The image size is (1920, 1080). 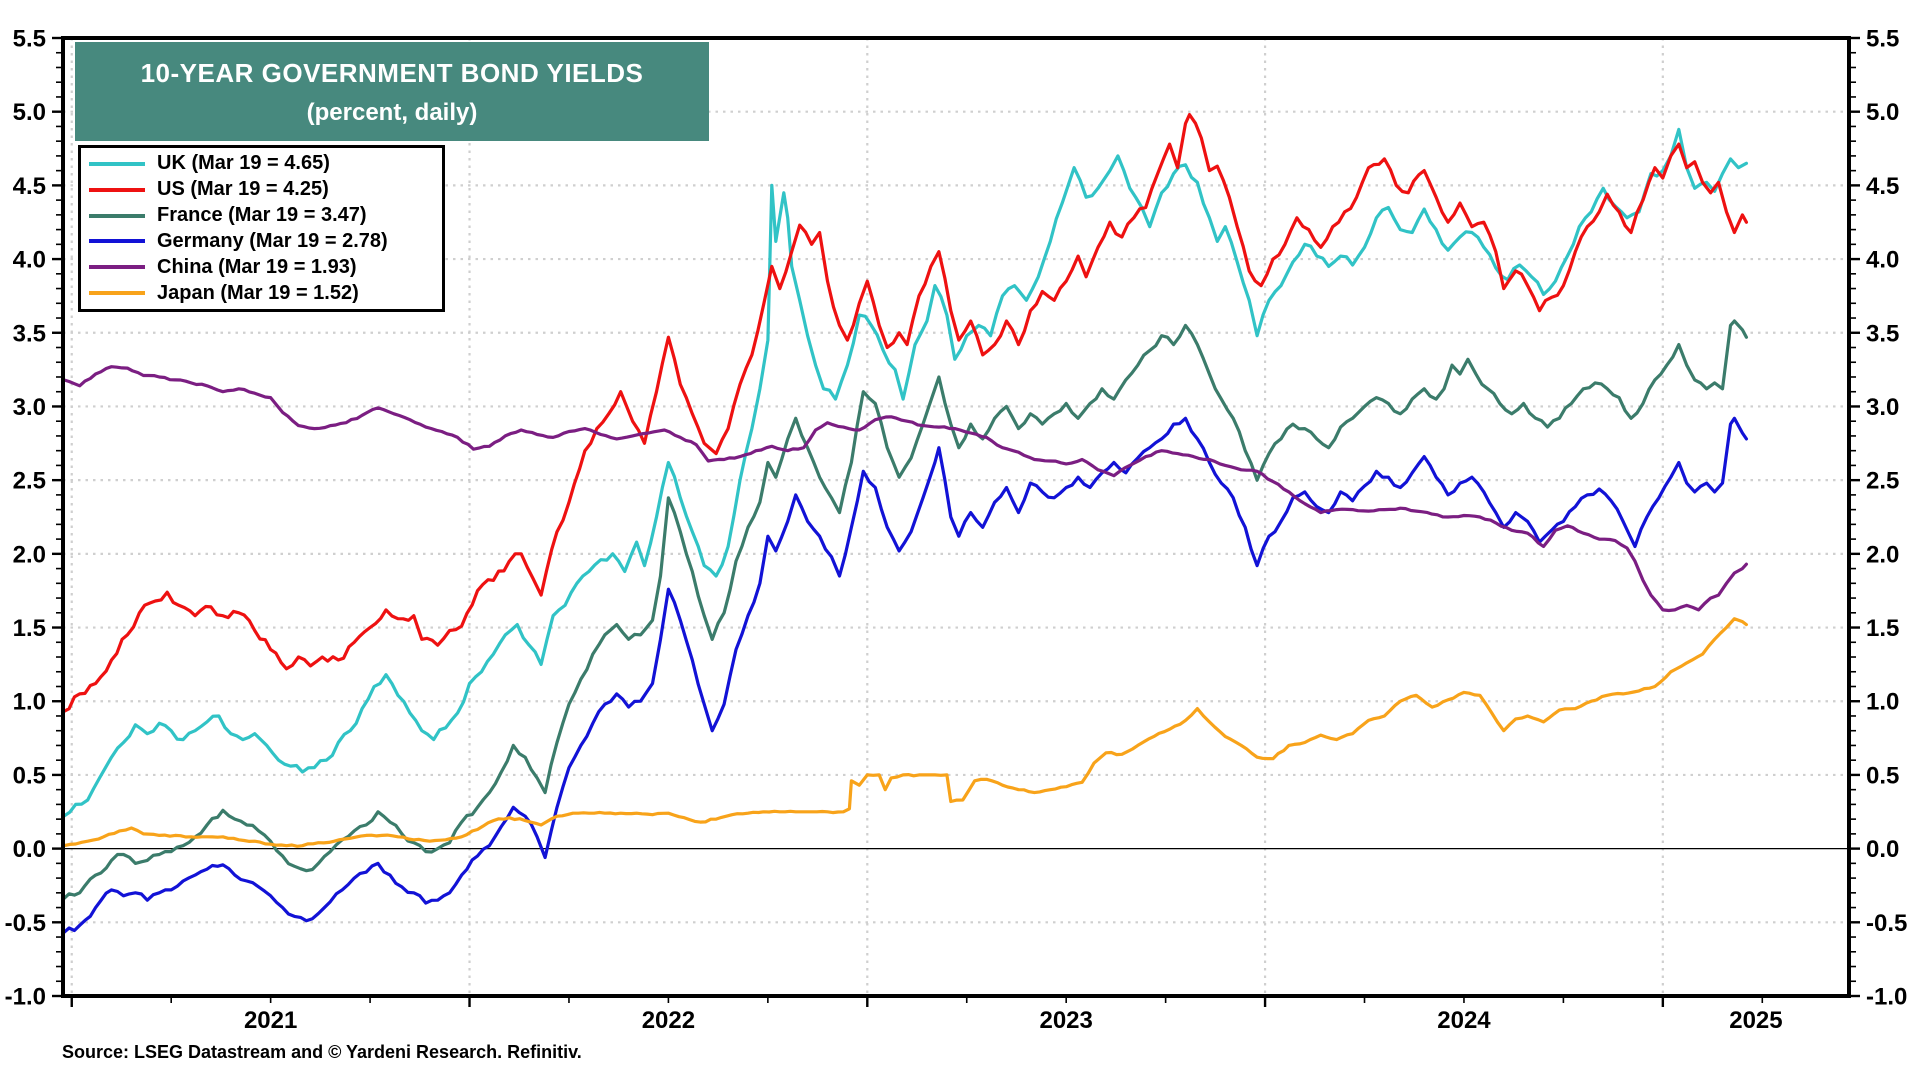 I want to click on y-tick-label-left: -1.0, so click(x=25, y=997).